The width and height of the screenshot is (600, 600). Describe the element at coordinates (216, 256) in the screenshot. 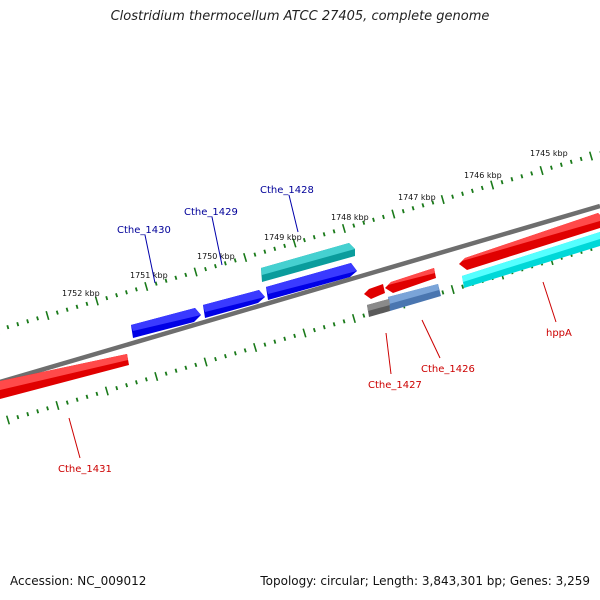

I see `scale-label-1750: 1750 kbp` at that location.